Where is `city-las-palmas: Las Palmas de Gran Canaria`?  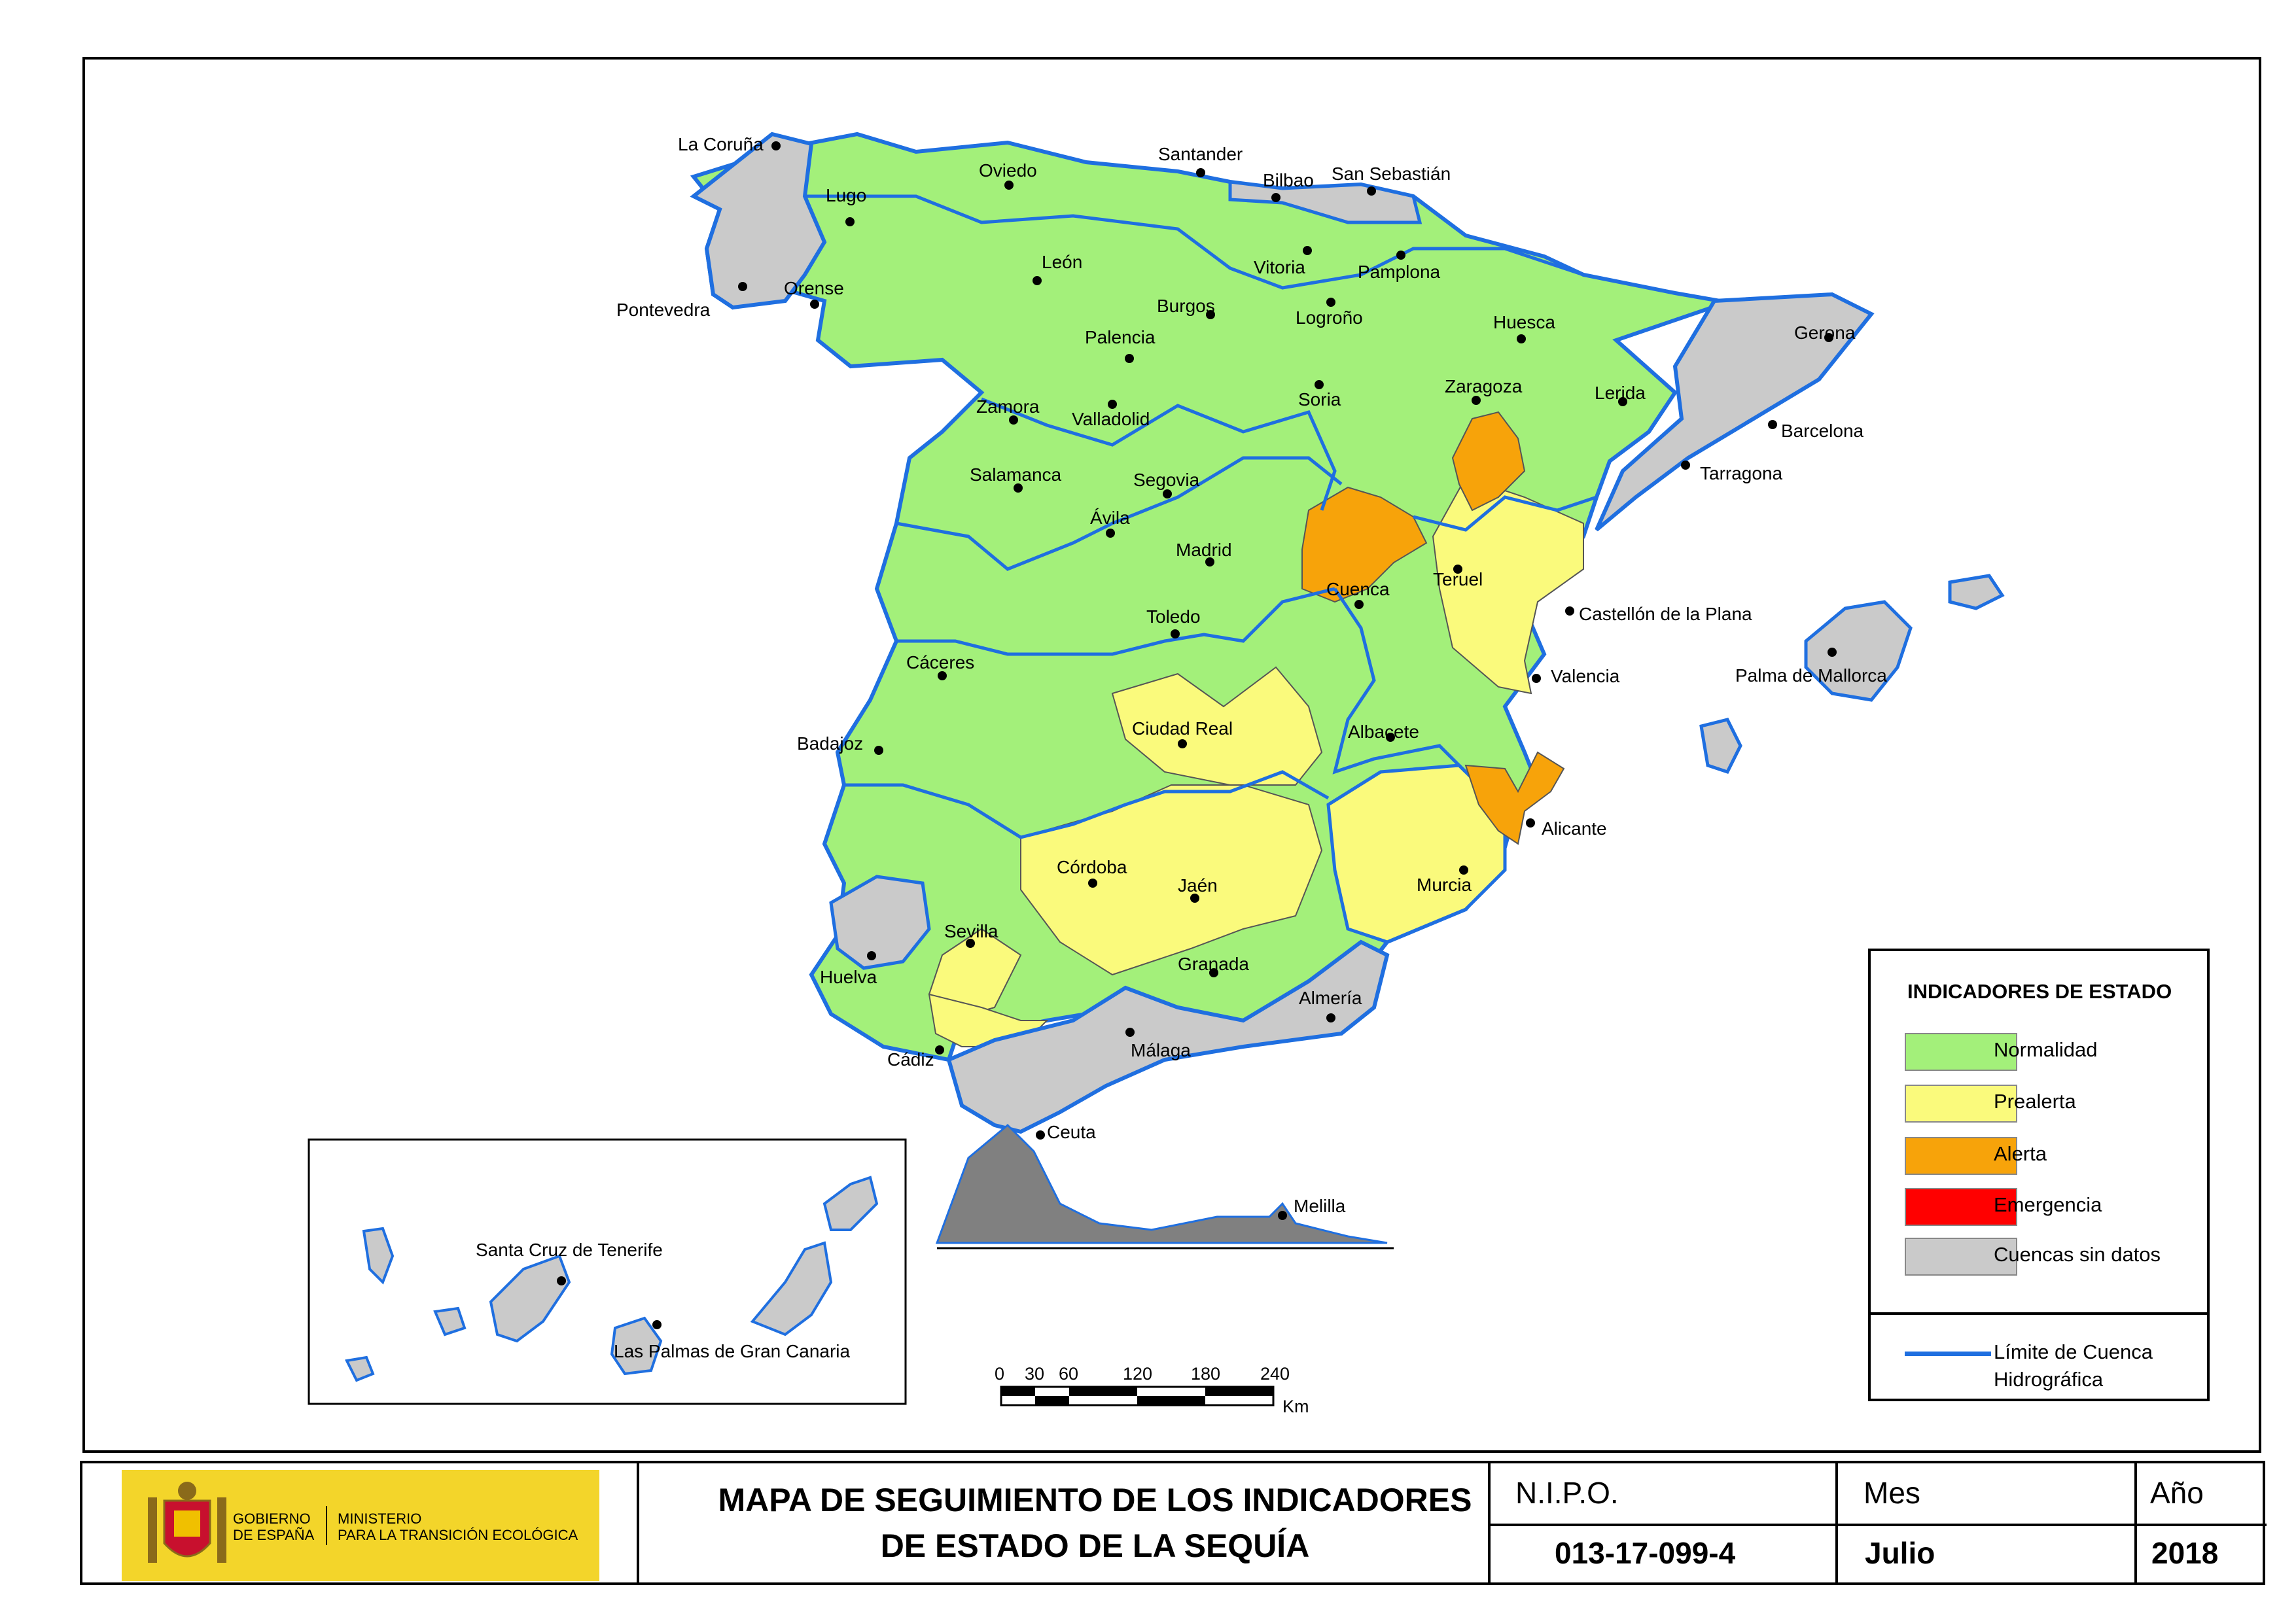
city-las-palmas: Las Palmas de Gran Canaria is located at coordinates (732, 1351).